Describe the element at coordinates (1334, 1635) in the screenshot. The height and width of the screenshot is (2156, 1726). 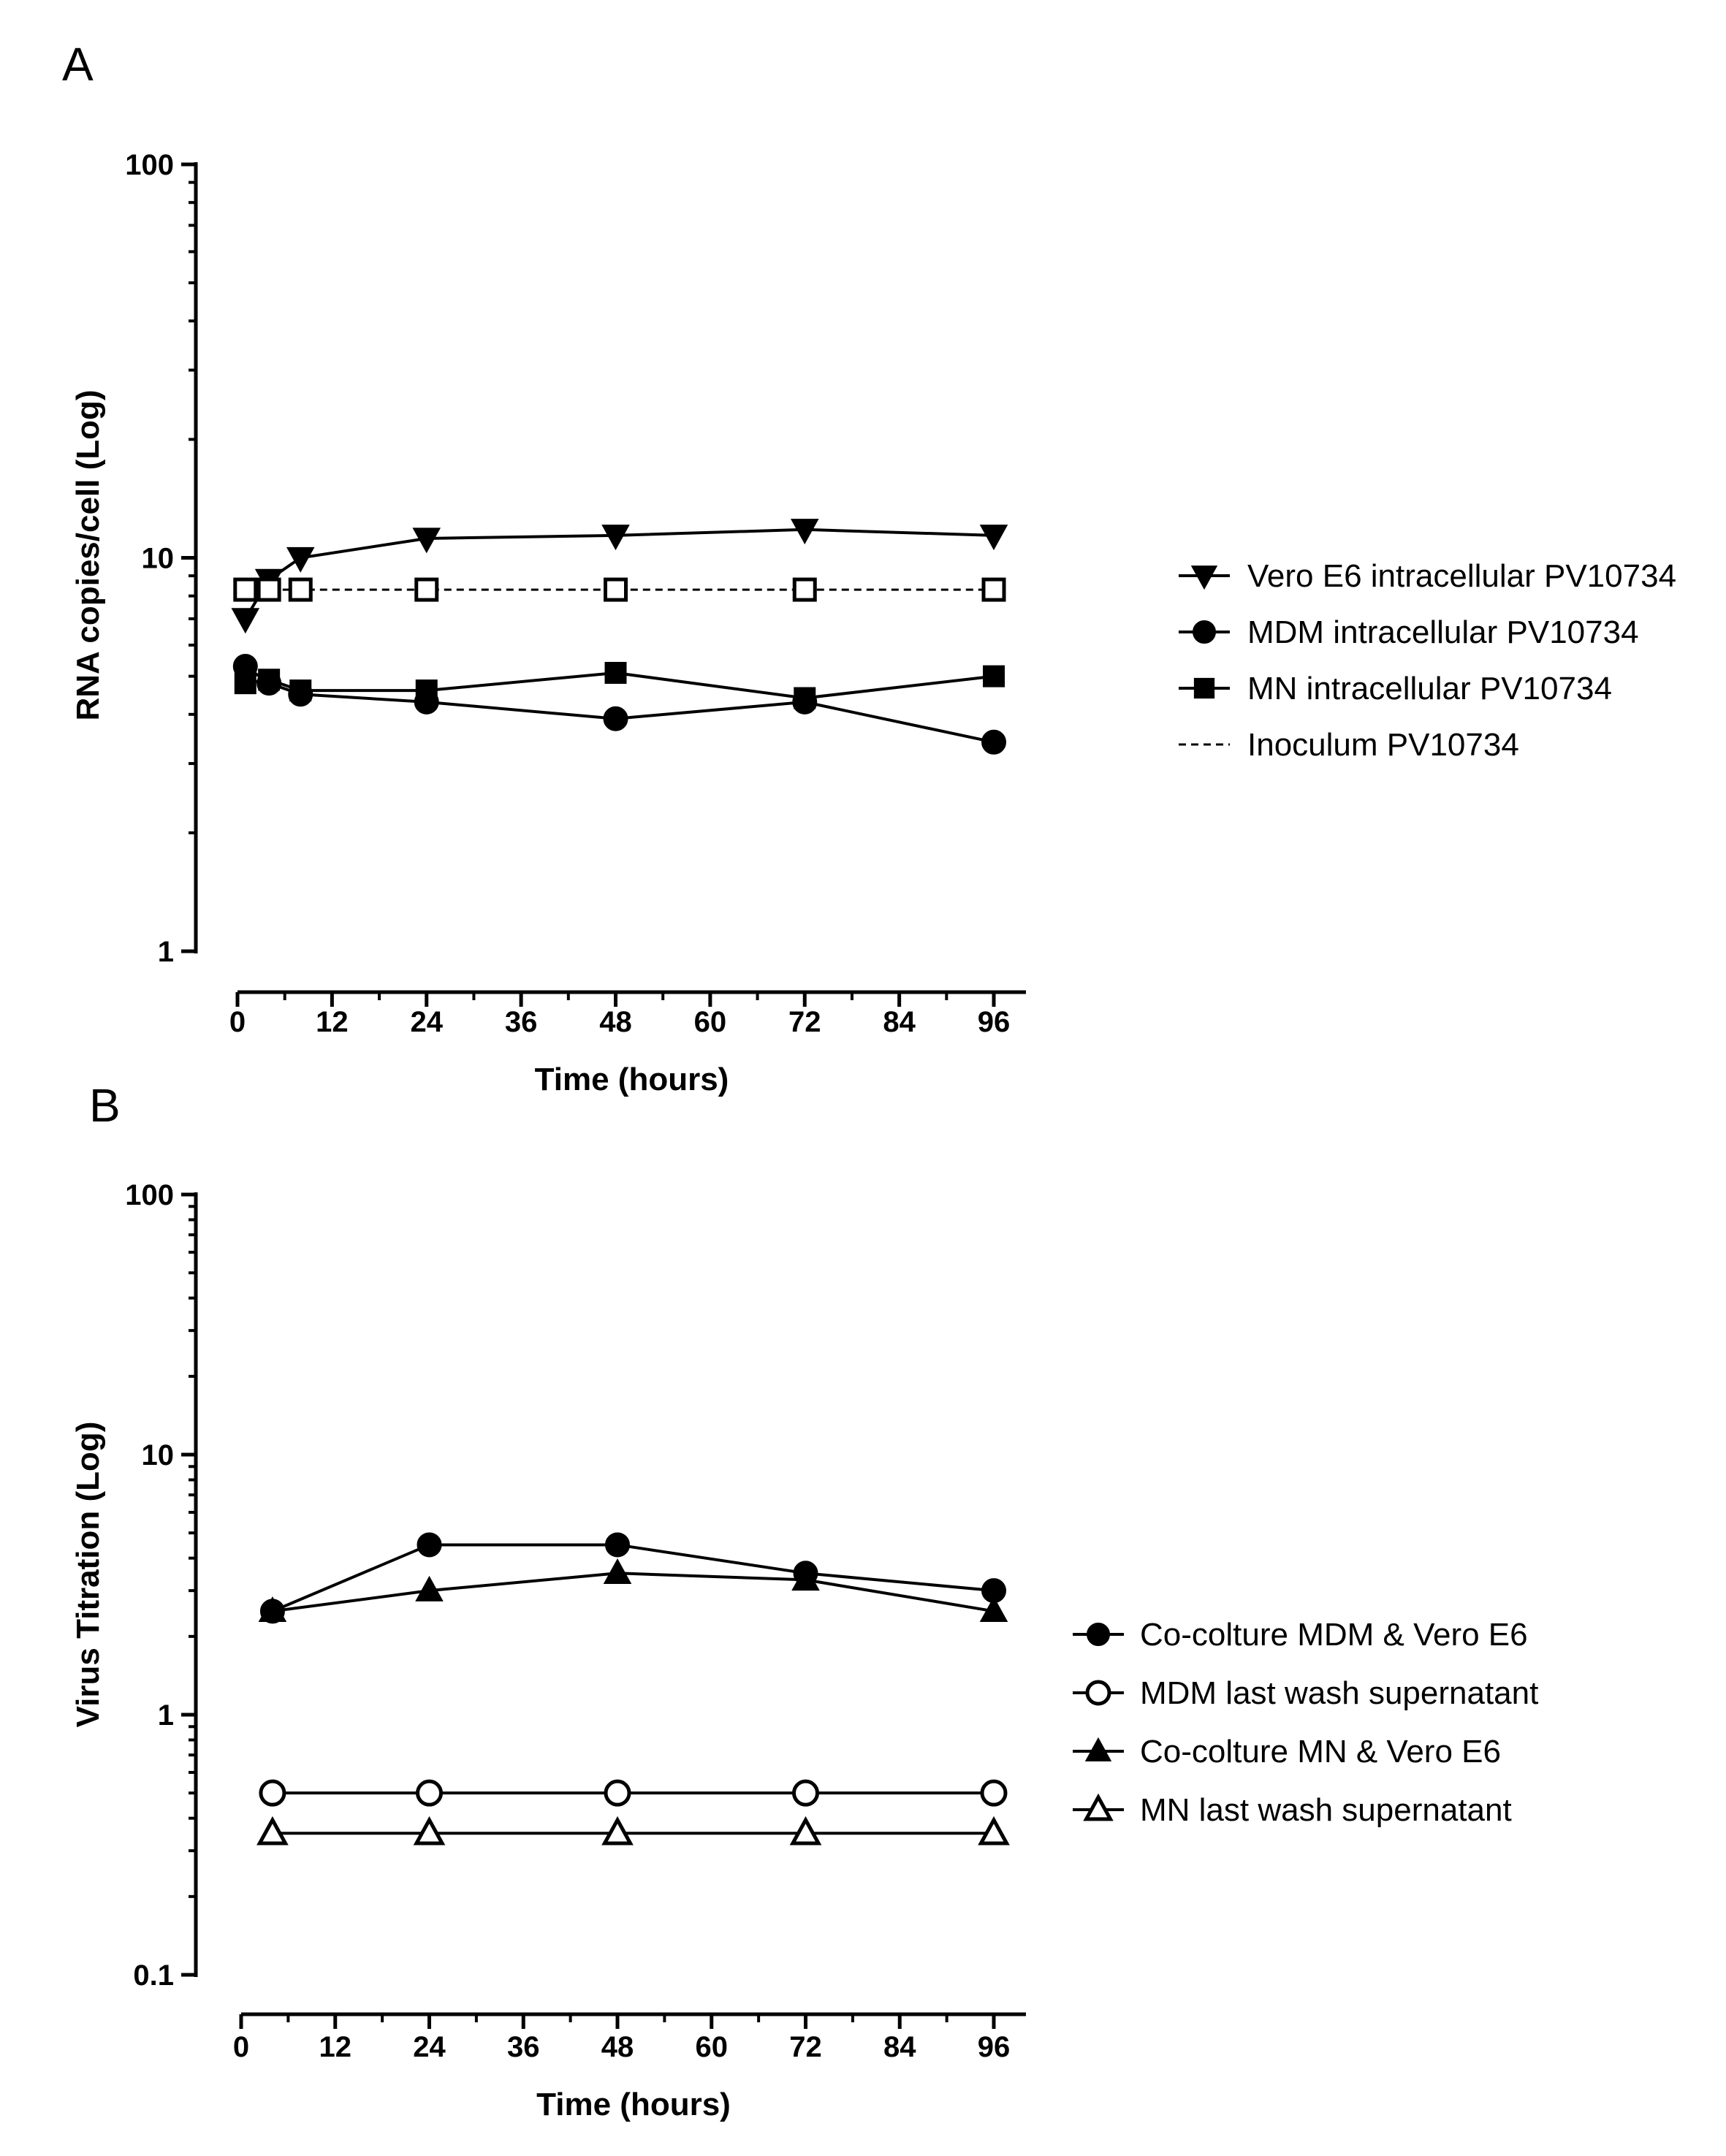
I see `legend-label: Co-colture MDM & Vero E6` at that location.